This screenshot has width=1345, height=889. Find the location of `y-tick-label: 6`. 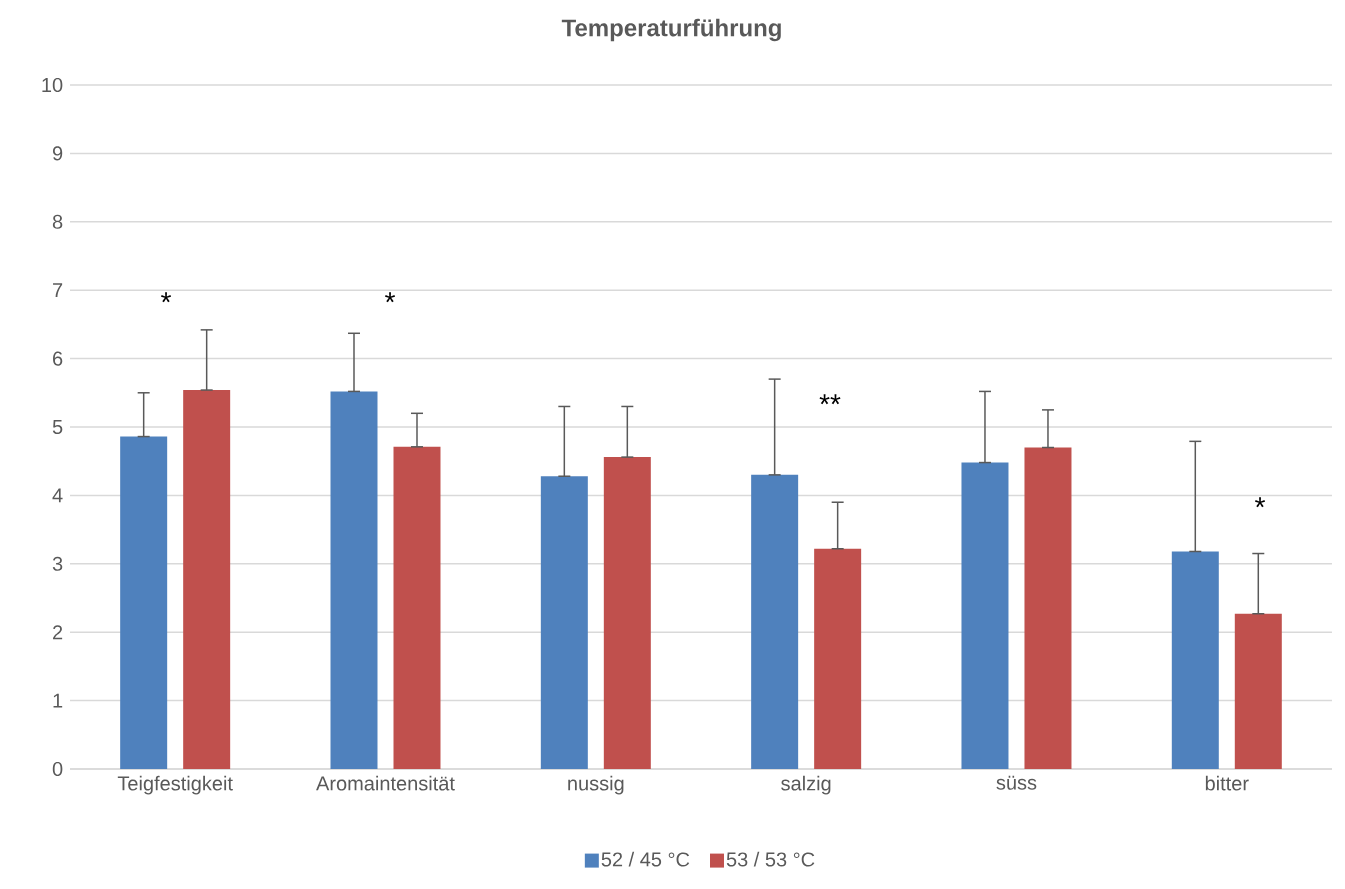

y-tick-label: 6 is located at coordinates (58, 358).